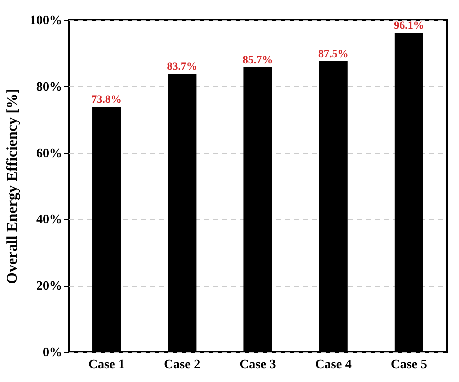  Describe the element at coordinates (52, 352) in the screenshot. I see `y-tick-label: 0%` at that location.